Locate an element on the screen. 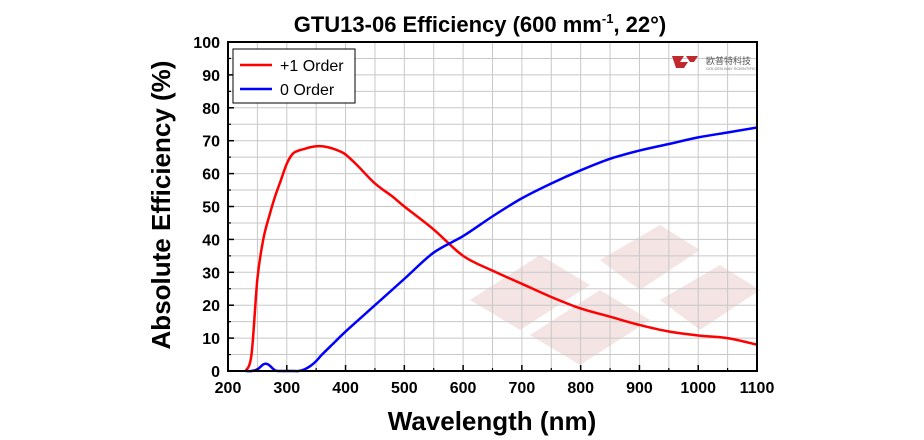 The image size is (924, 440). x-tick-label: 700 is located at coordinates (522, 388).